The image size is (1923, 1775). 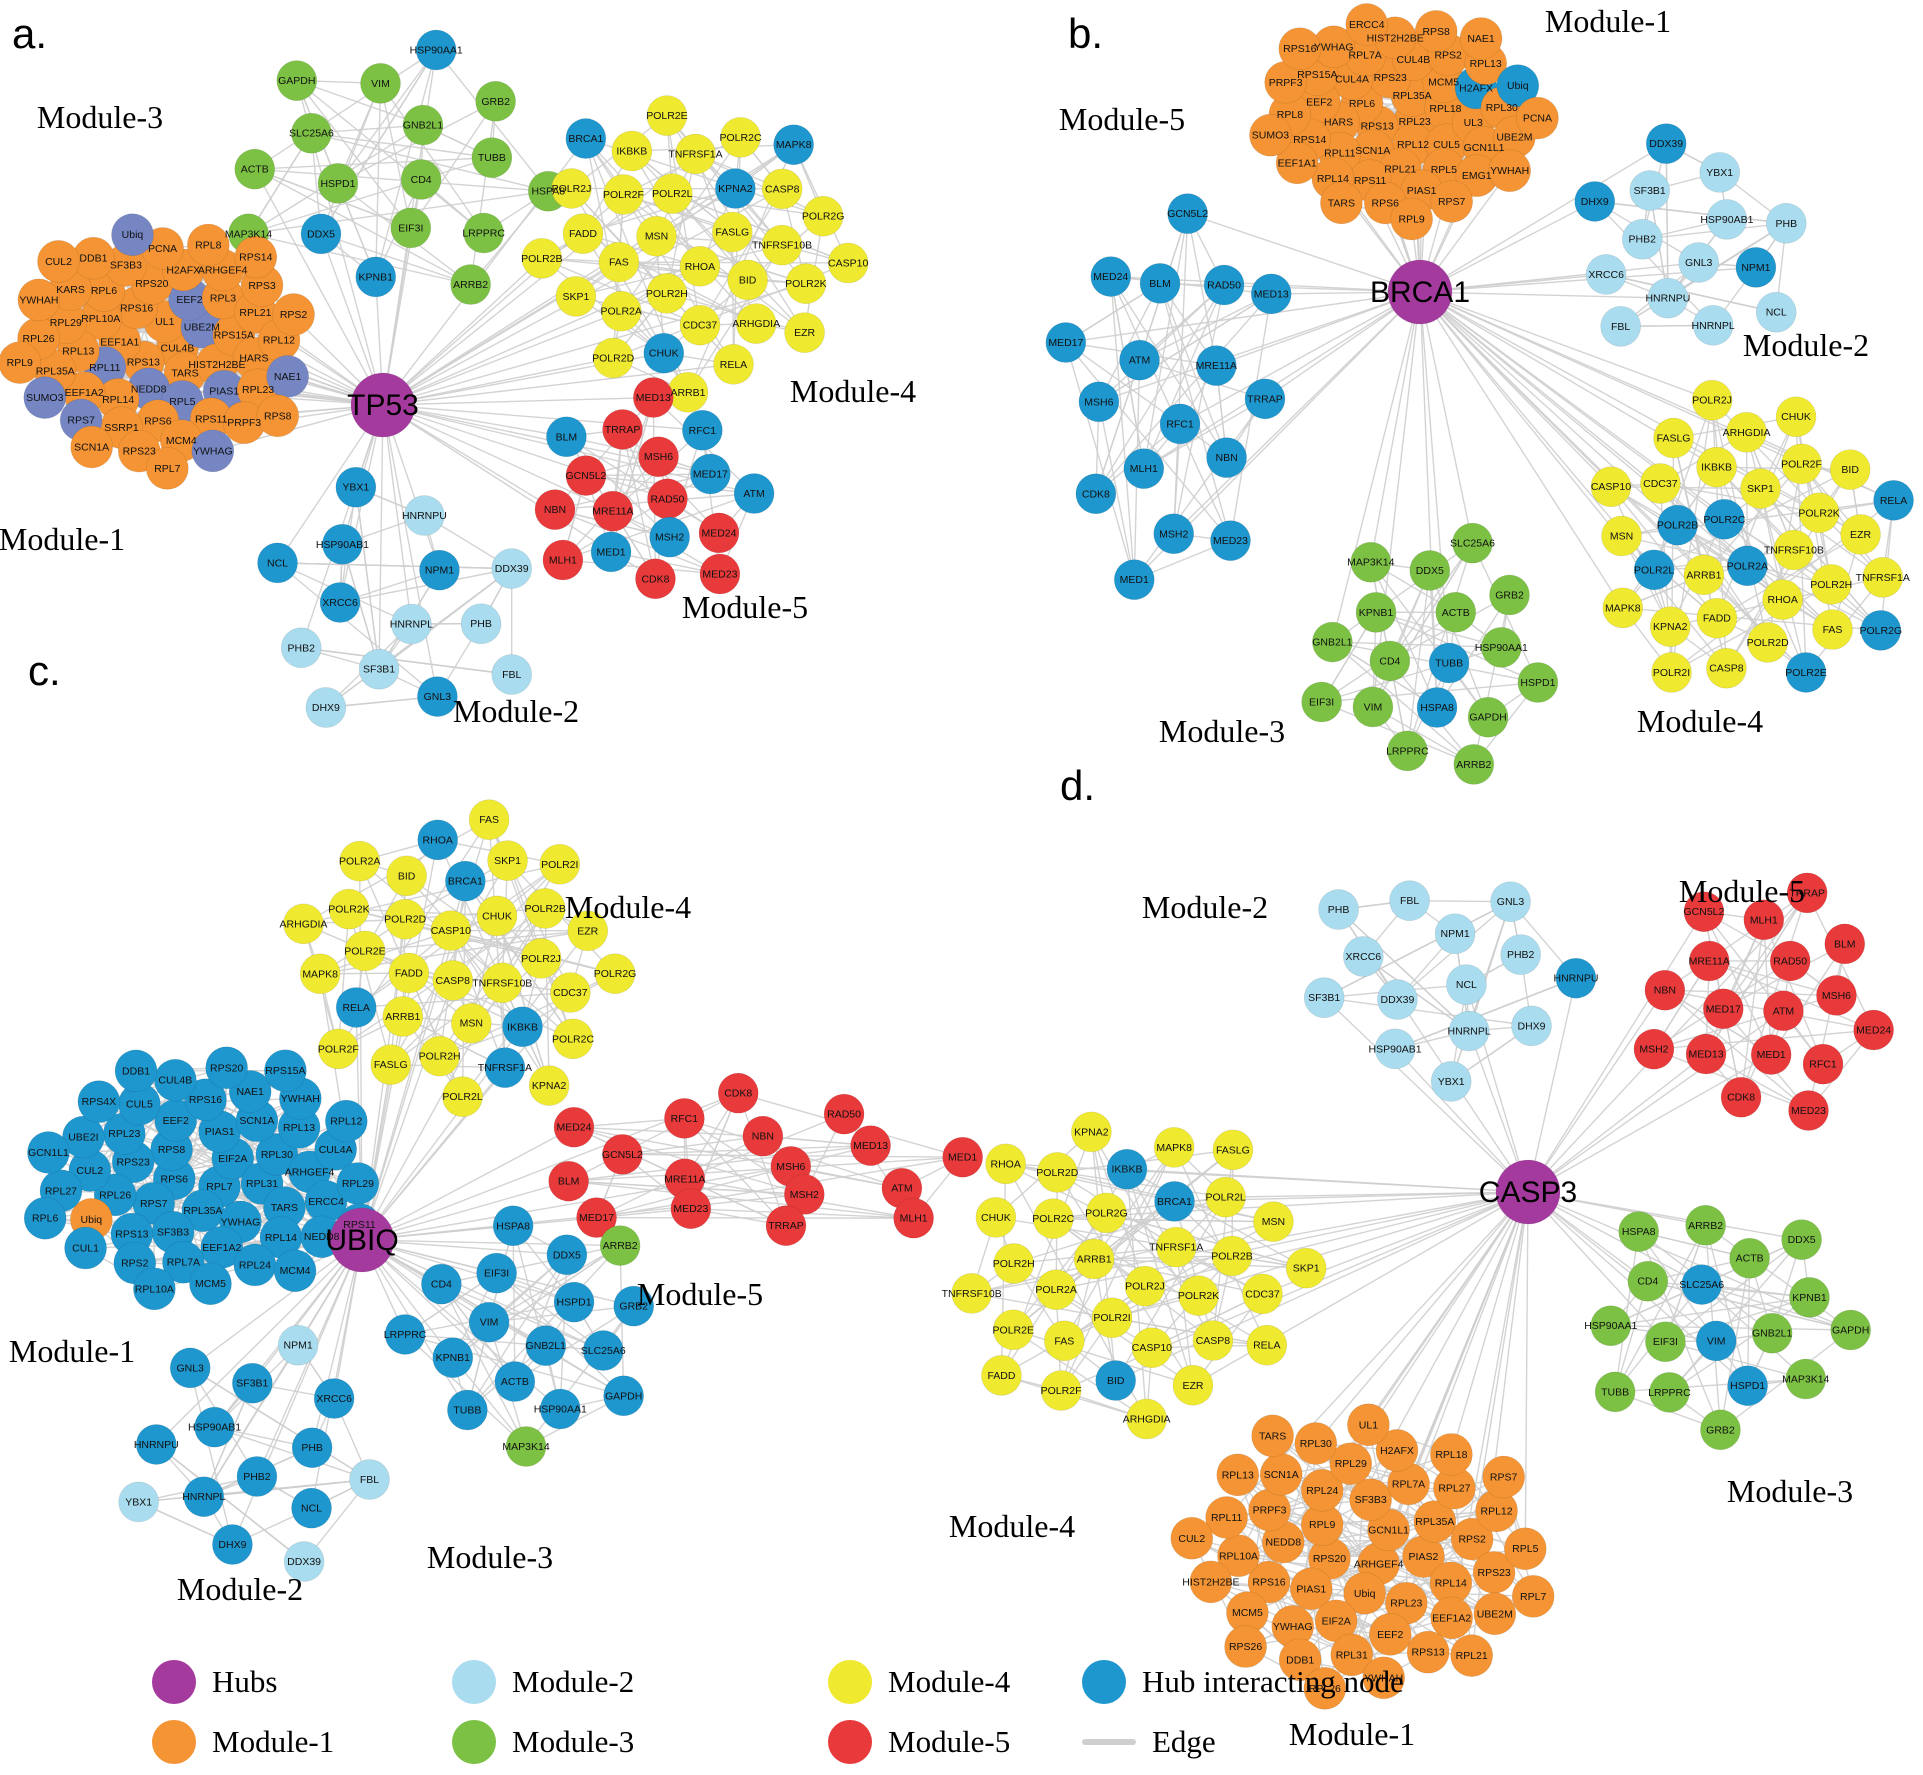 I want to click on node-RHOA, so click(x=438, y=840).